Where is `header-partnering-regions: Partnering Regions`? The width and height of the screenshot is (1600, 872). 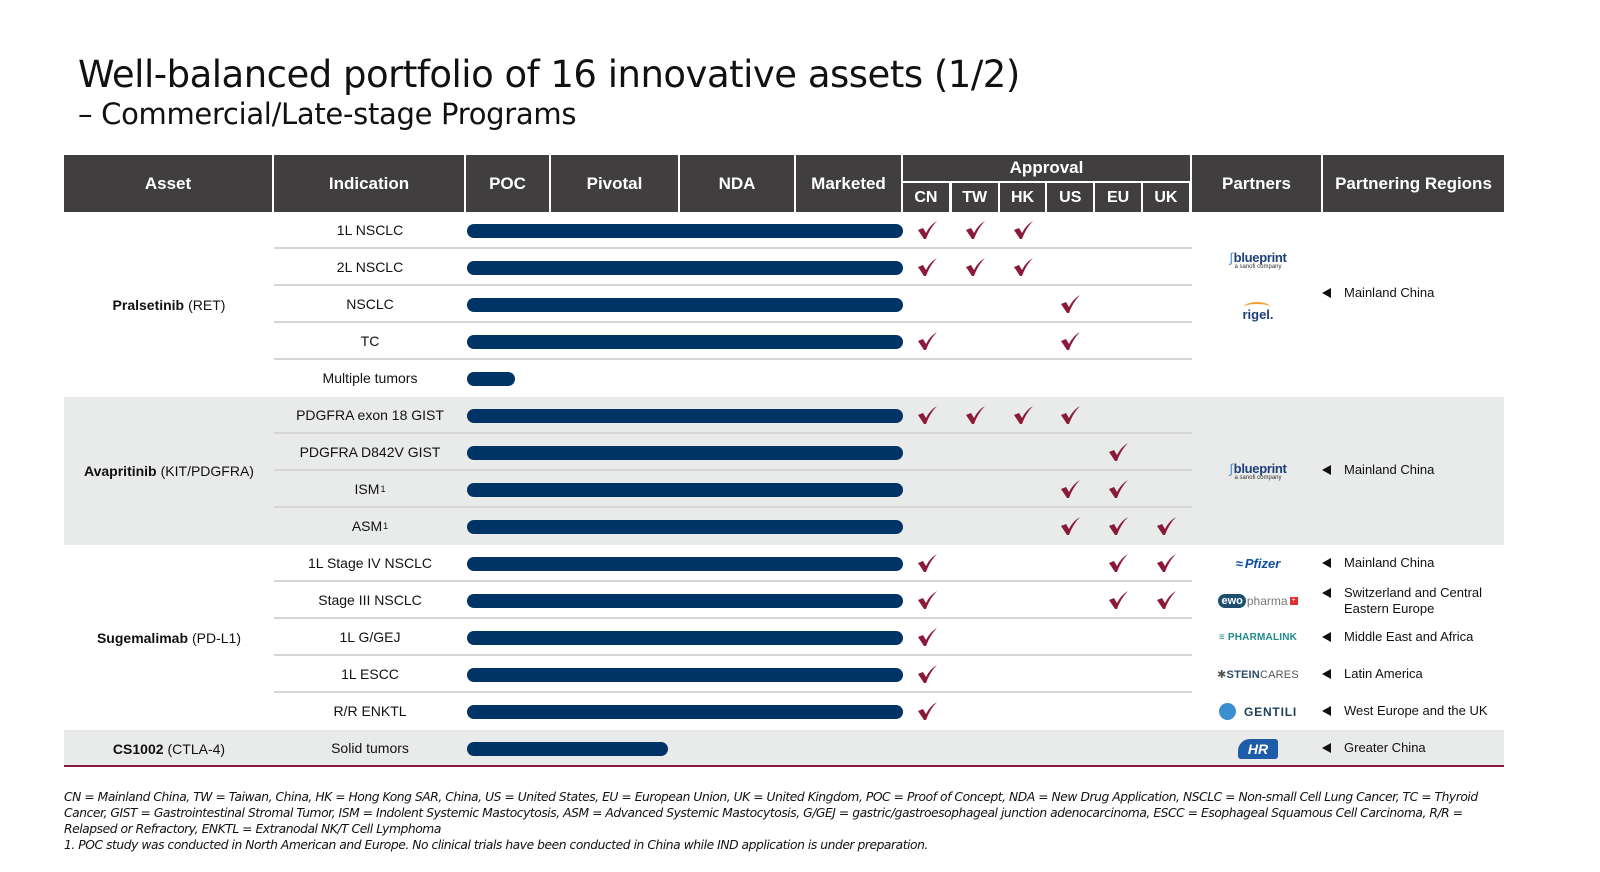
header-partnering-regions: Partnering Regions is located at coordinates (1413, 183).